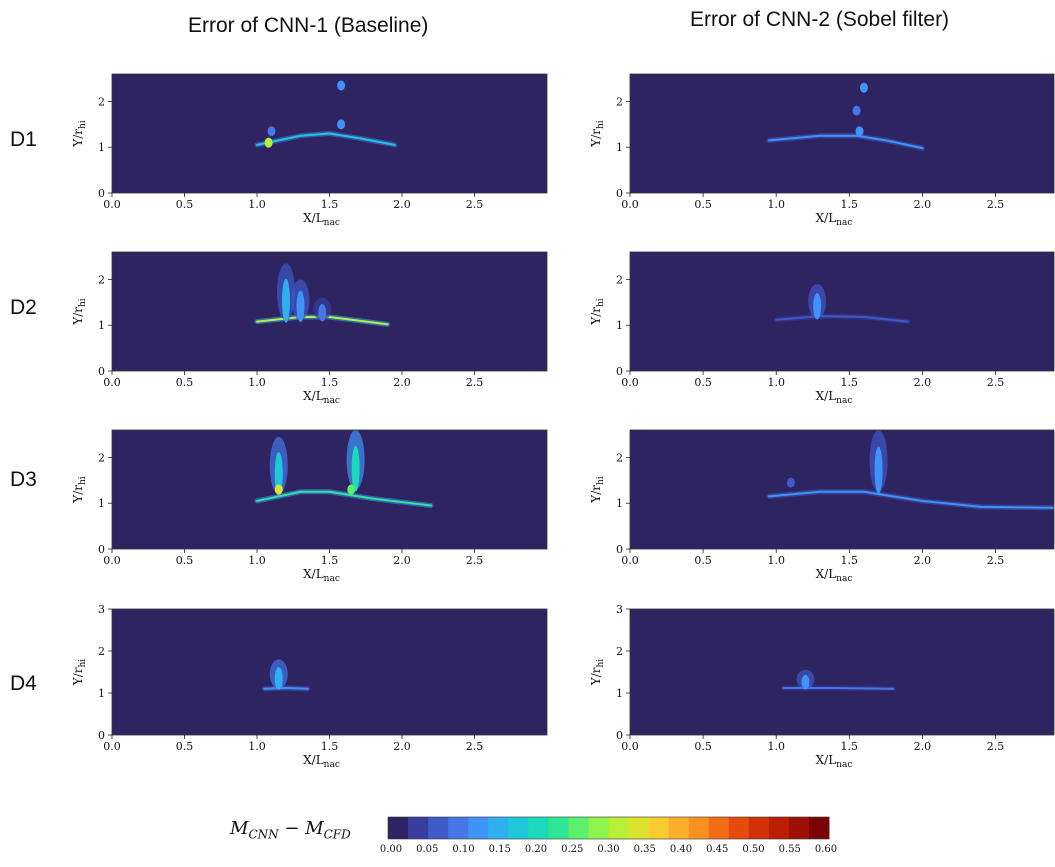 This screenshot has height=867, width=1055. Describe the element at coordinates (645, 849) in the screenshot. I see `colorbar-tick-label: 0.35` at that location.